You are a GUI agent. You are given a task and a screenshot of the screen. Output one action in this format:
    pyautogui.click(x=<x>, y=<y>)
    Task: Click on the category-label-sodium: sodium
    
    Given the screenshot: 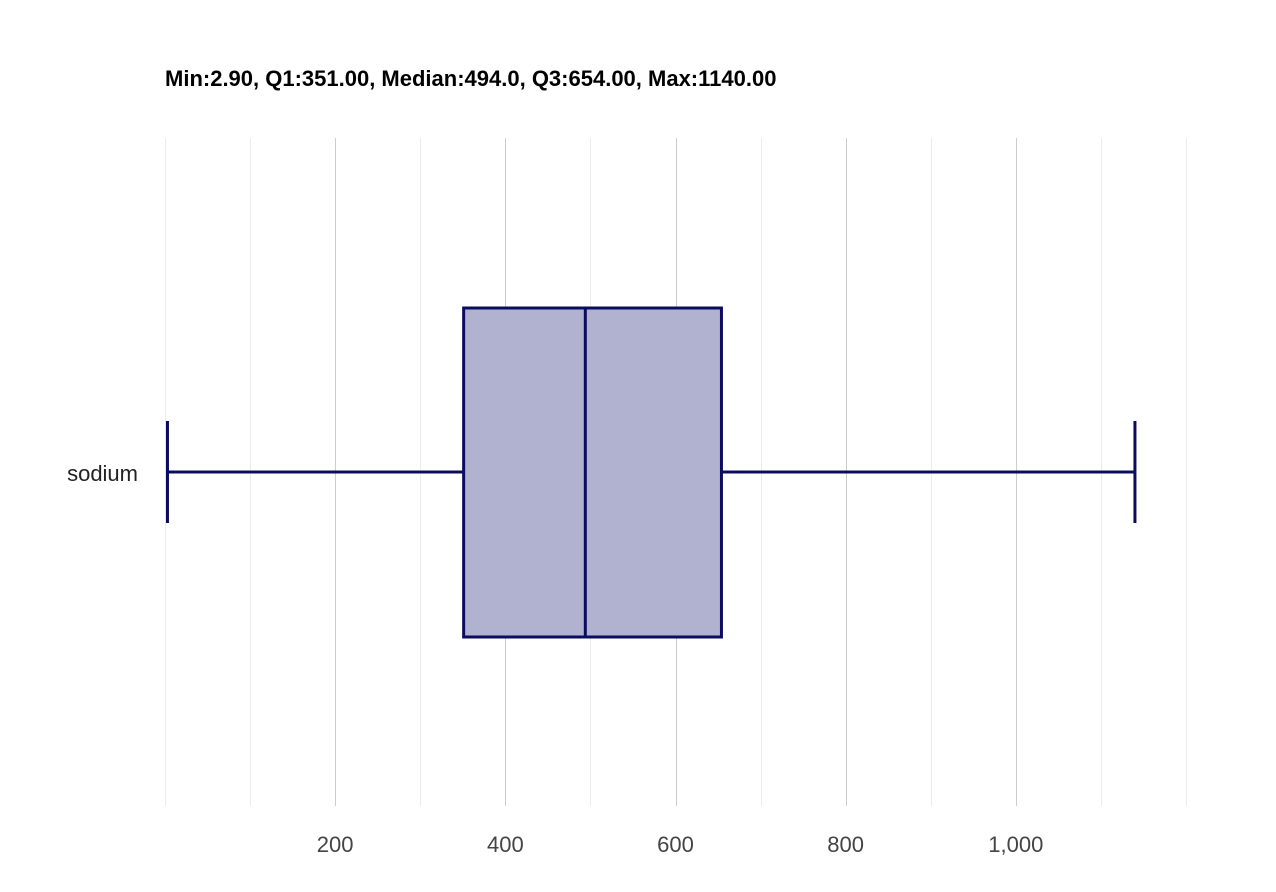 What is the action you would take?
    pyautogui.click(x=102, y=473)
    